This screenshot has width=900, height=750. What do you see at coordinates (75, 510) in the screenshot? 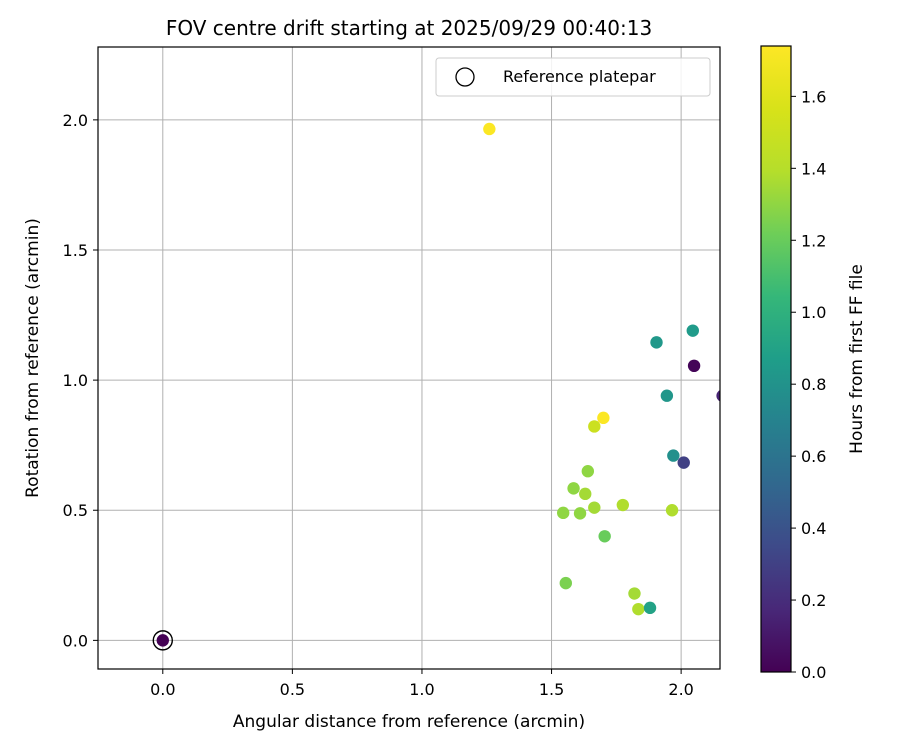
I see `y-tick-label: 0.5` at bounding box center [75, 510].